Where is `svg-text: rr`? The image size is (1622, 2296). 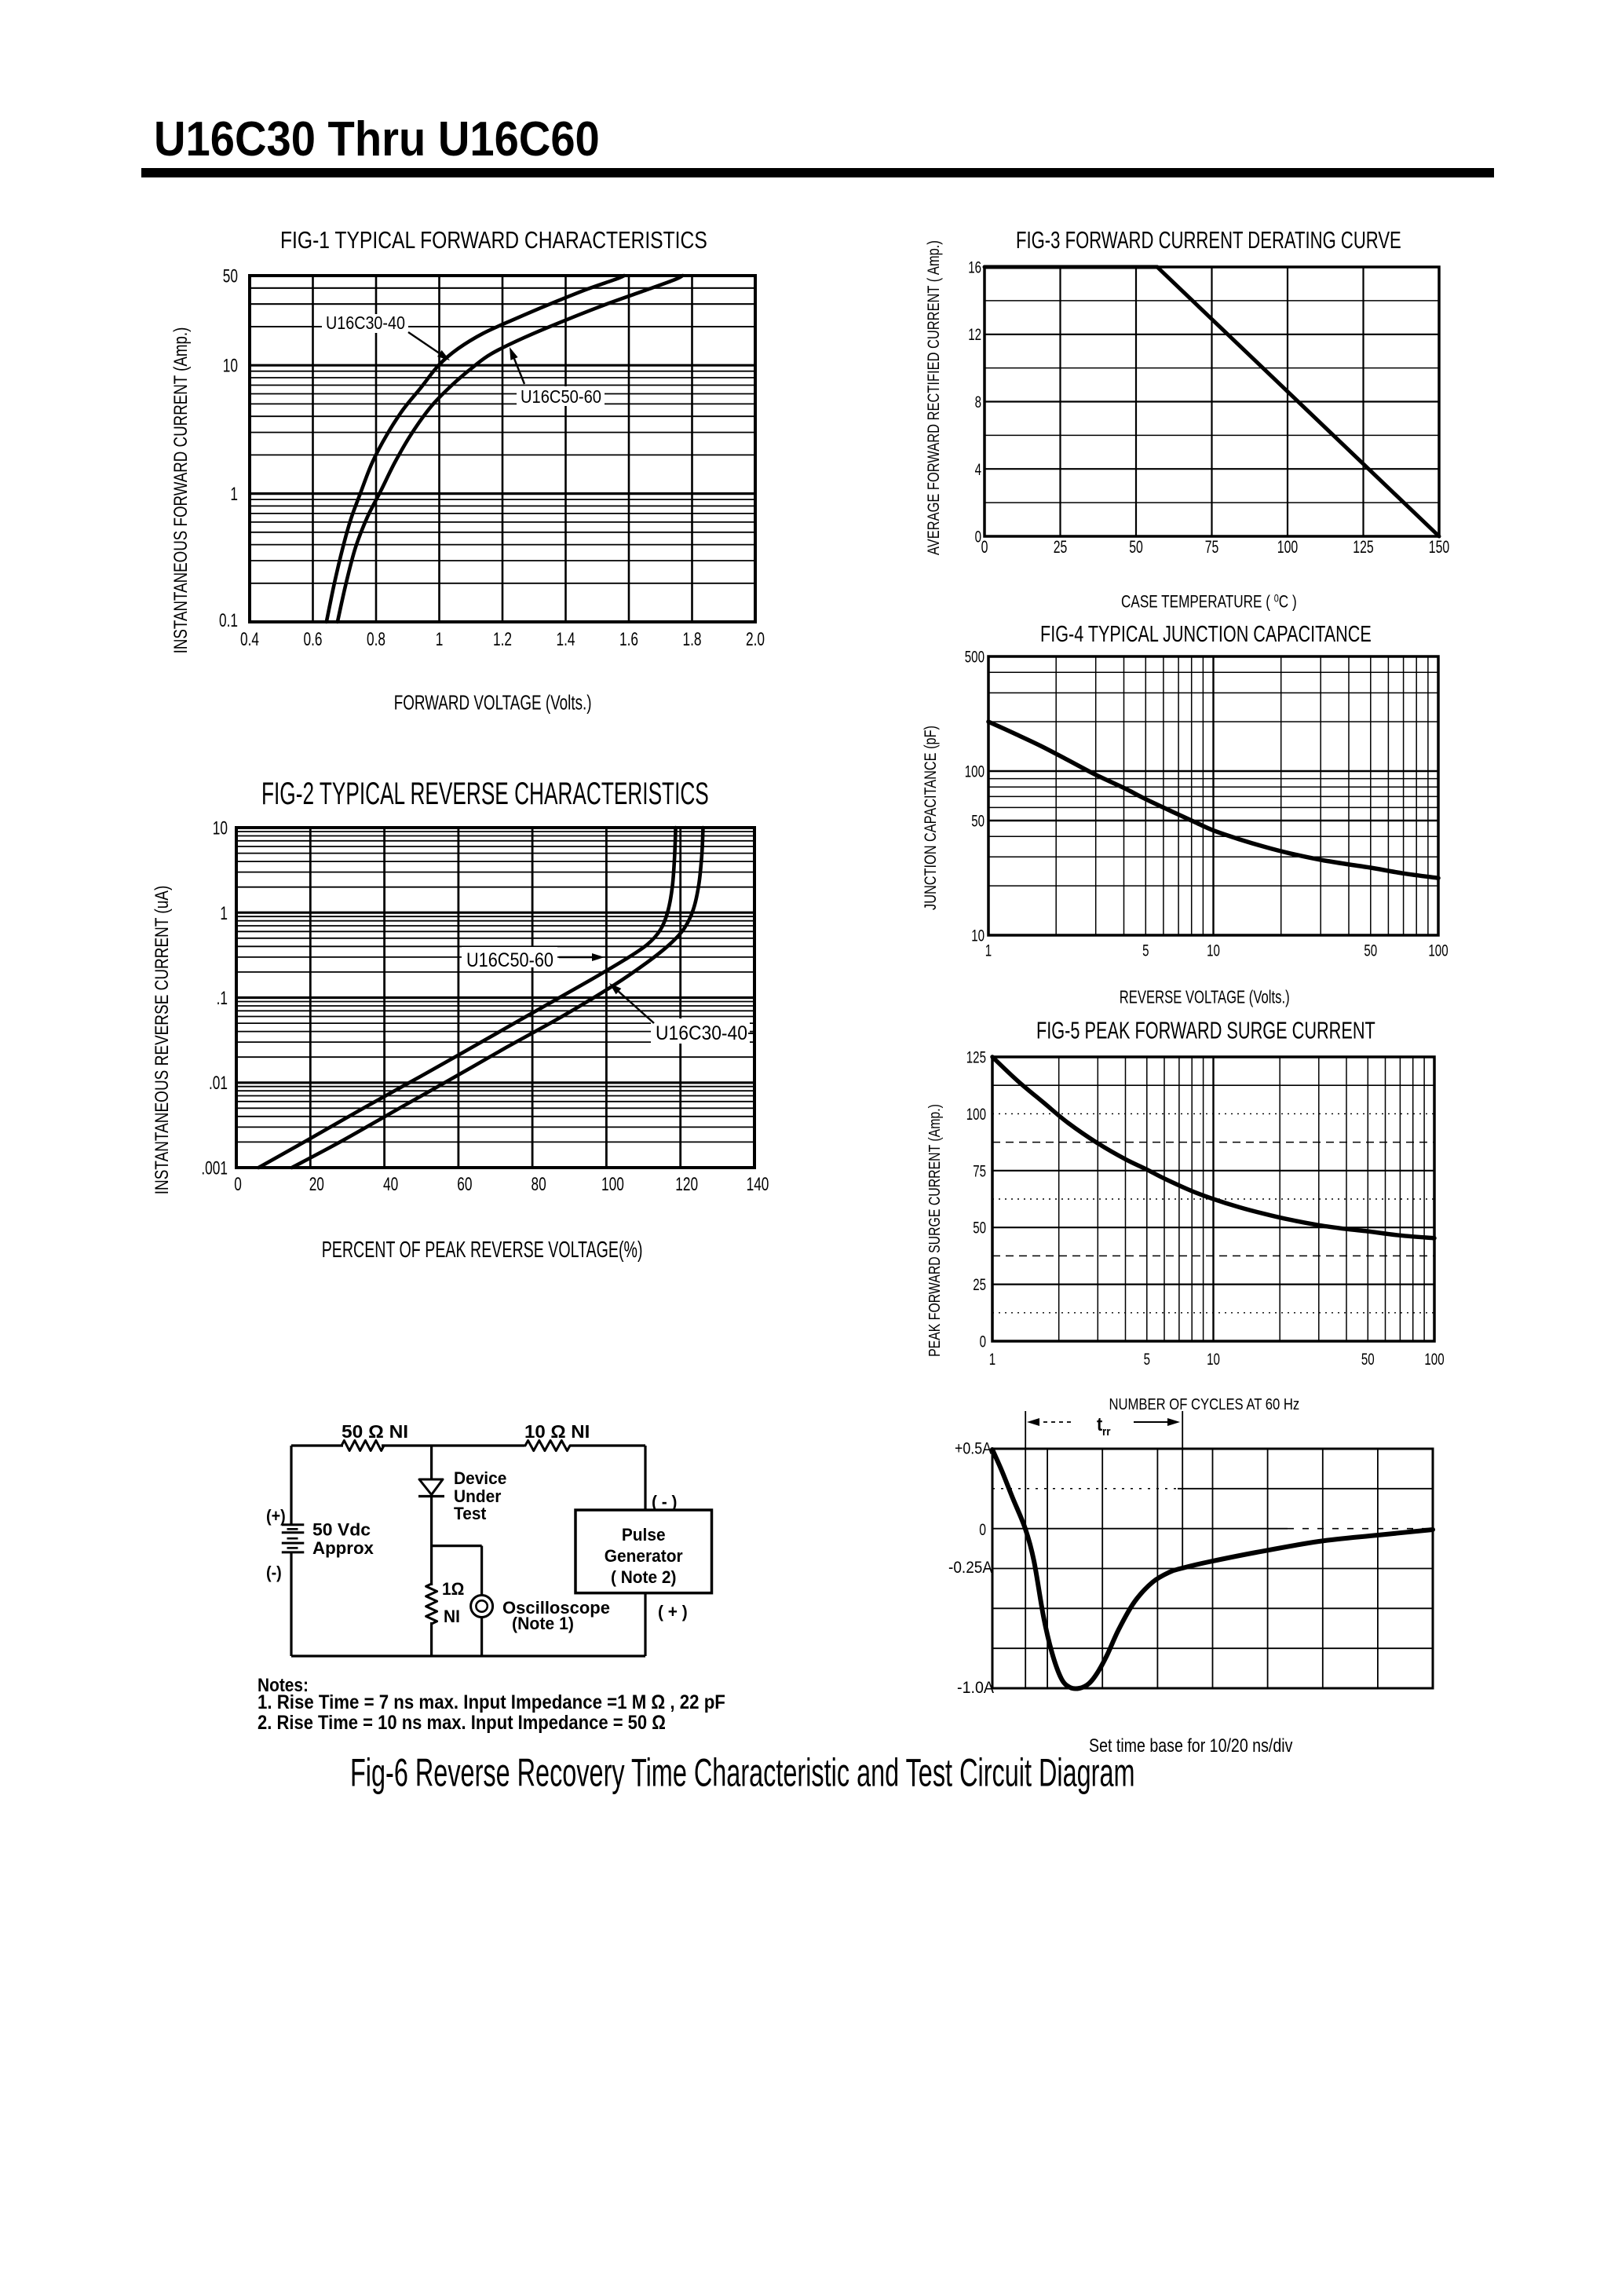 svg-text: rr is located at coordinates (1106, 1432).